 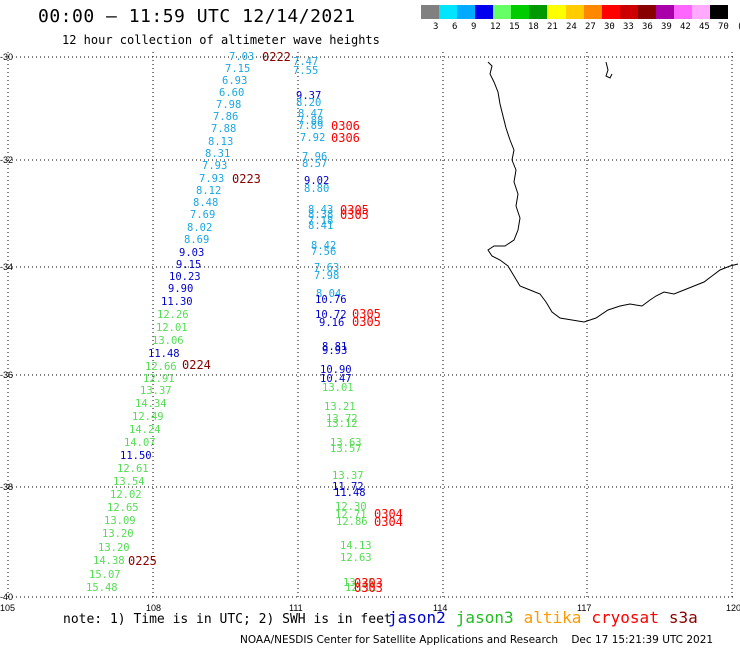 I want to click on wave-height-value: 7.92, so click(x=312, y=138).